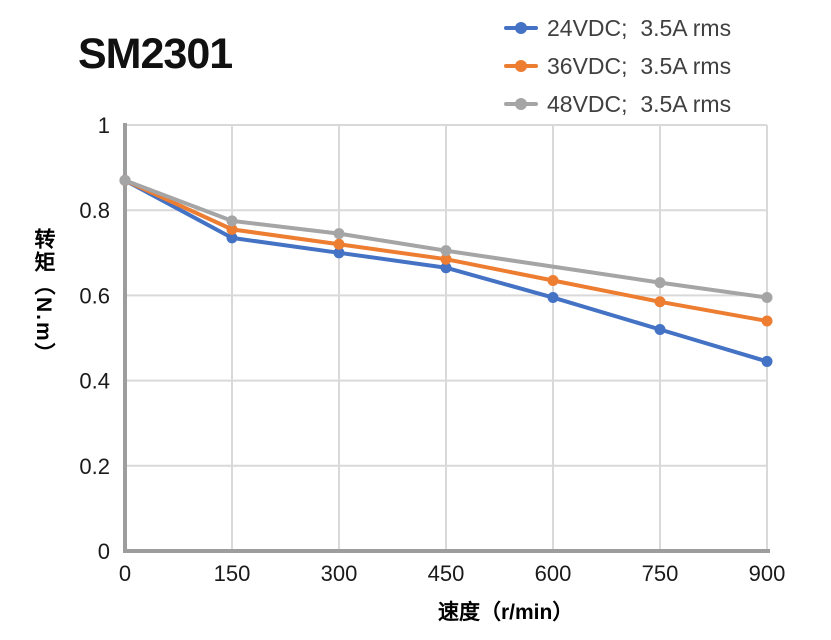 Image resolution: width=831 pixels, height=640 pixels. Describe the element at coordinates (767, 573) in the screenshot. I see `x-tick-label: 900` at that location.